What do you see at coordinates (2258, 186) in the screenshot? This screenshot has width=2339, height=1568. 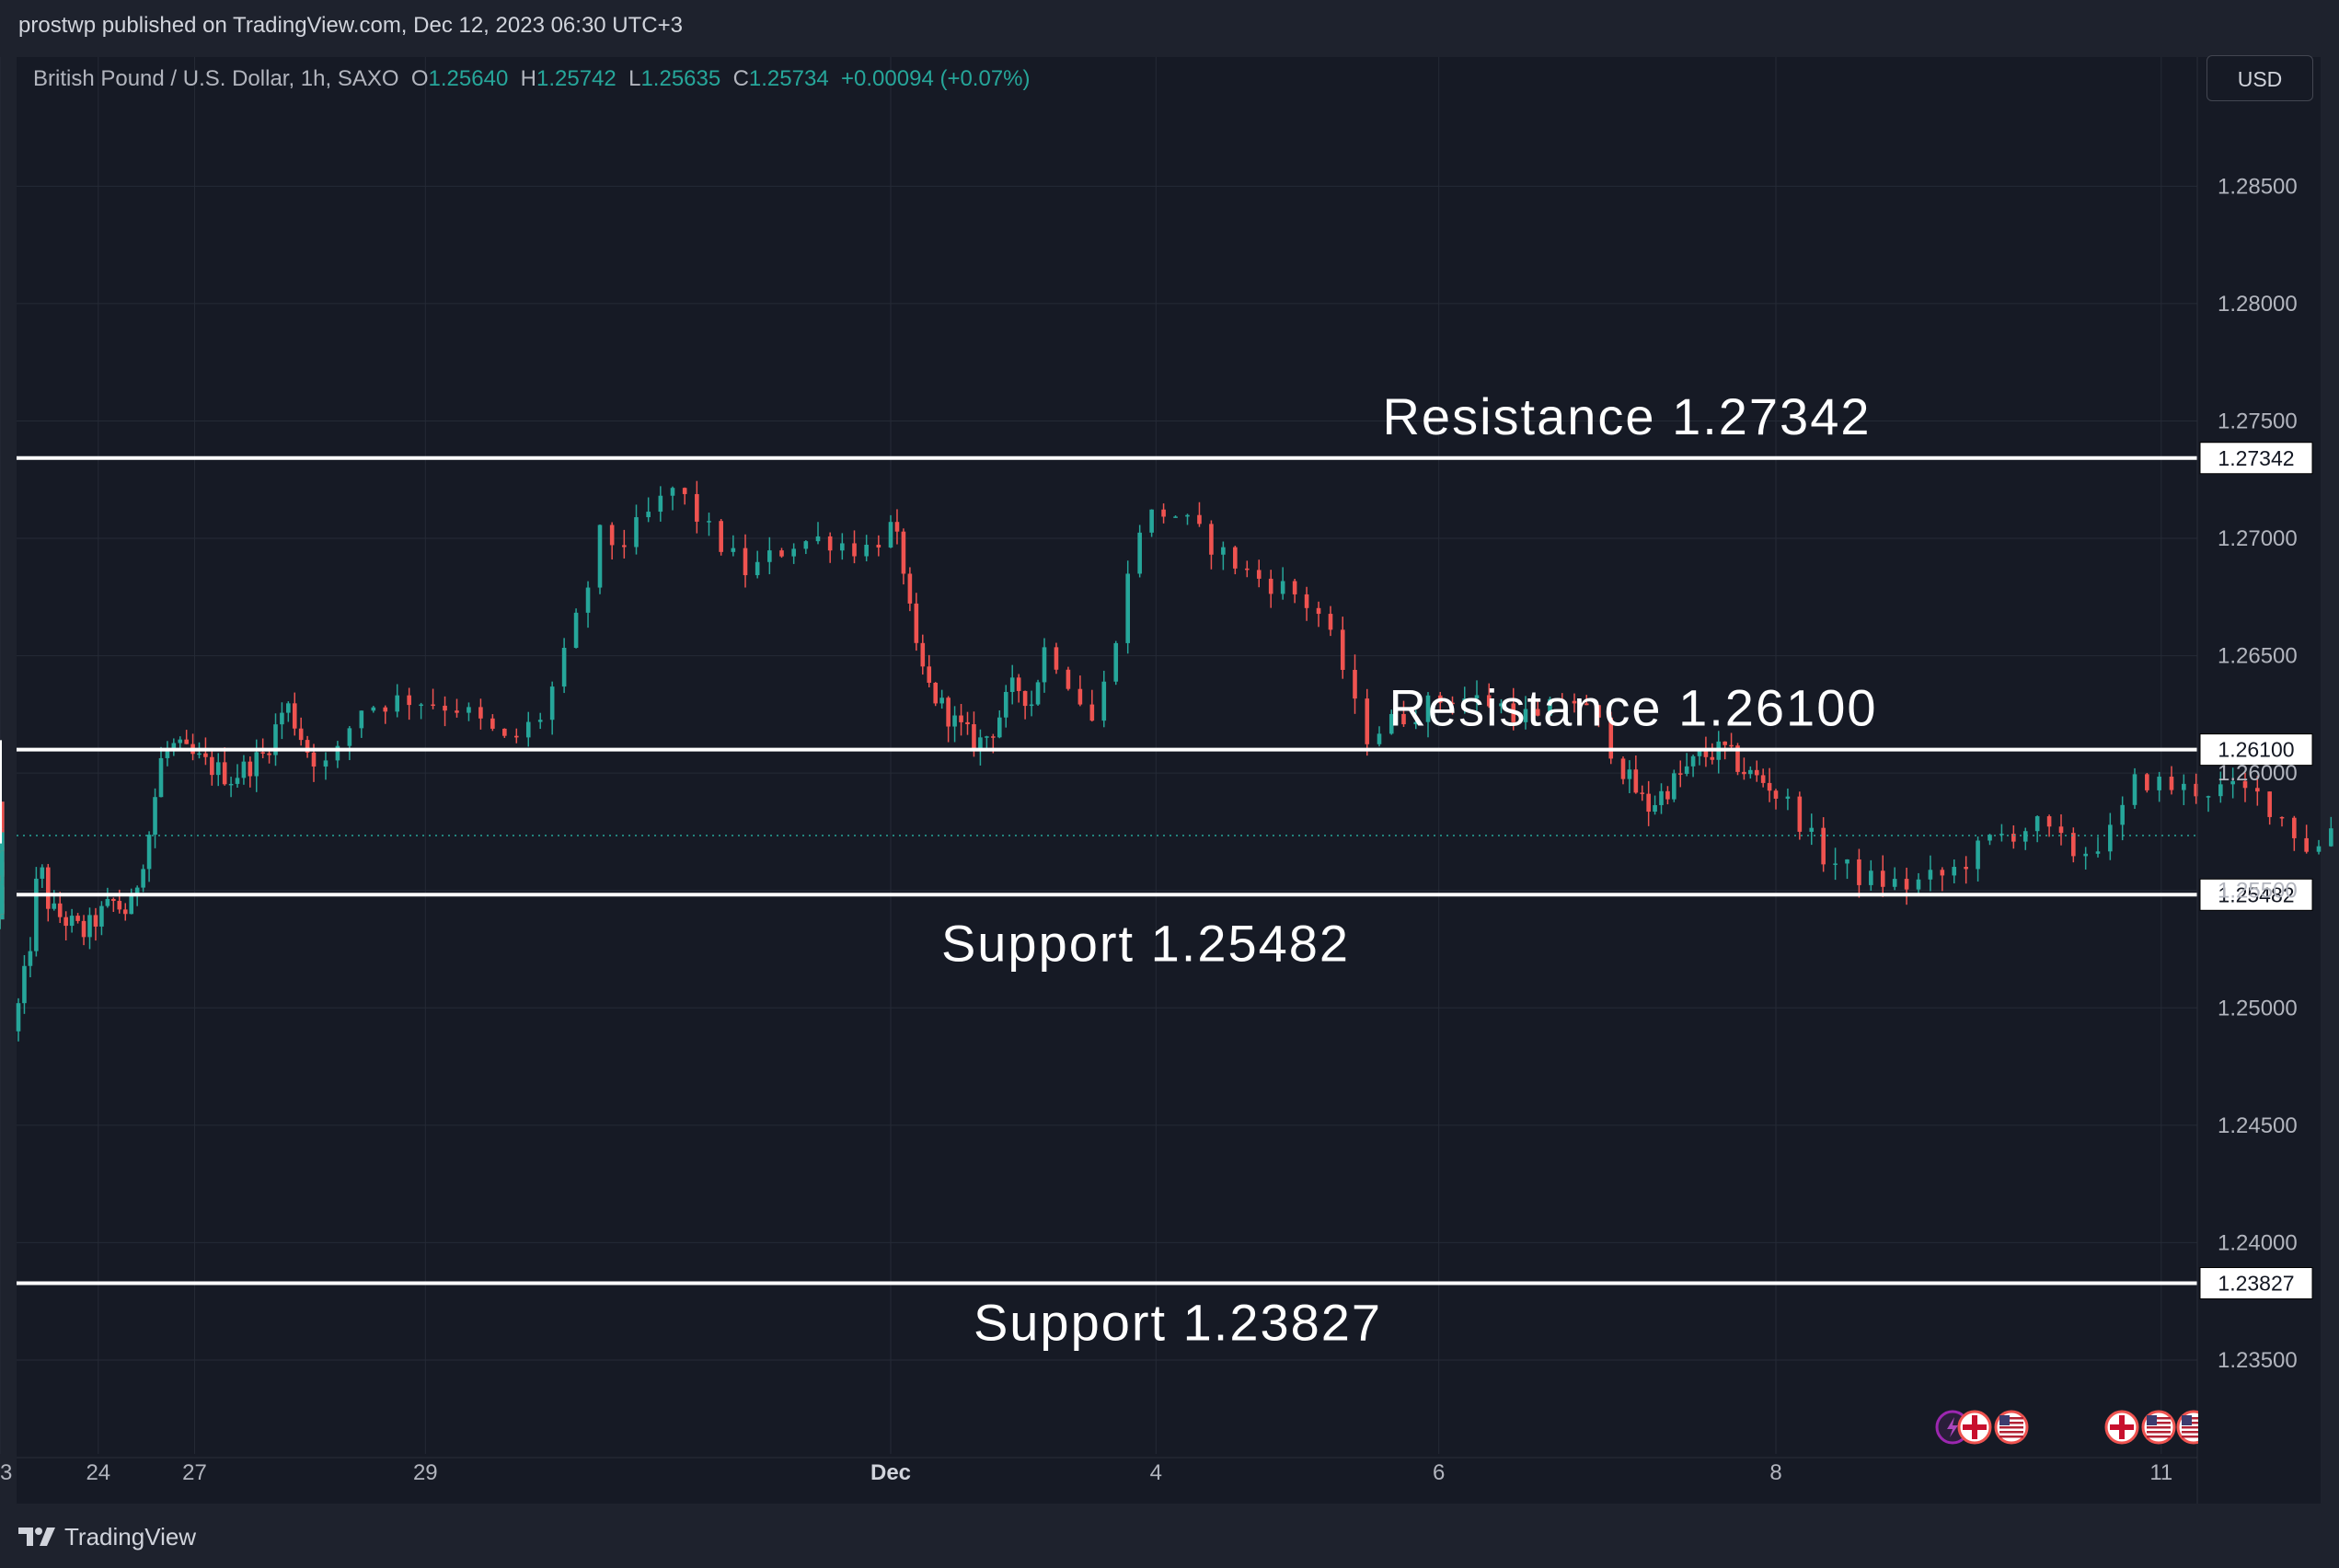 I see `price-tick-label: 1.28500` at bounding box center [2258, 186].